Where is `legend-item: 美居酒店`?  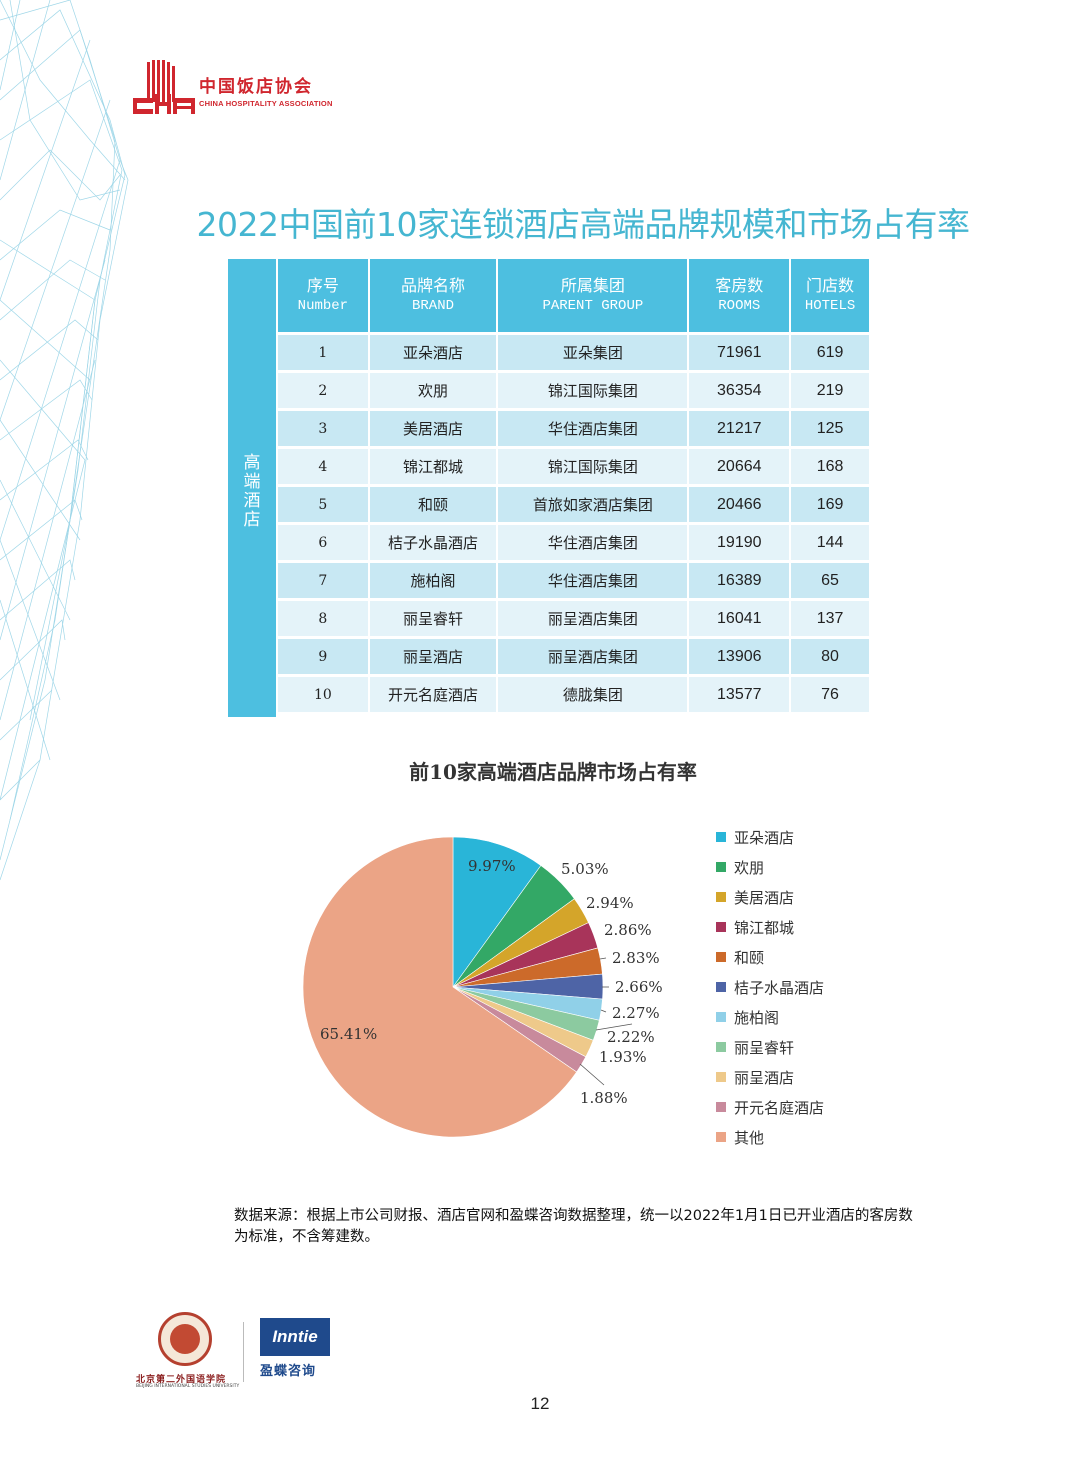 legend-item: 美居酒店 is located at coordinates (770, 897).